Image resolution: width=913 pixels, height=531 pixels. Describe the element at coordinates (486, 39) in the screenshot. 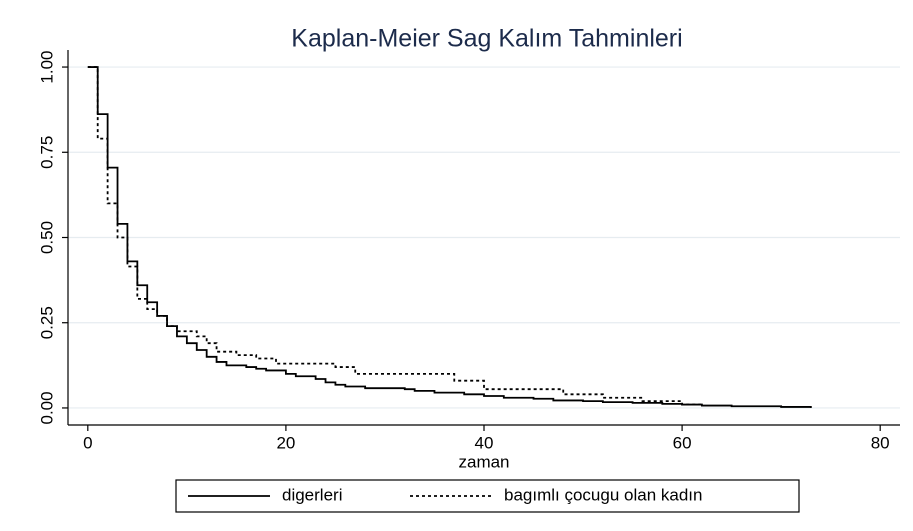

I see `chart-title: Kaplan-Meier Sag Kalım Tahminleri` at that location.